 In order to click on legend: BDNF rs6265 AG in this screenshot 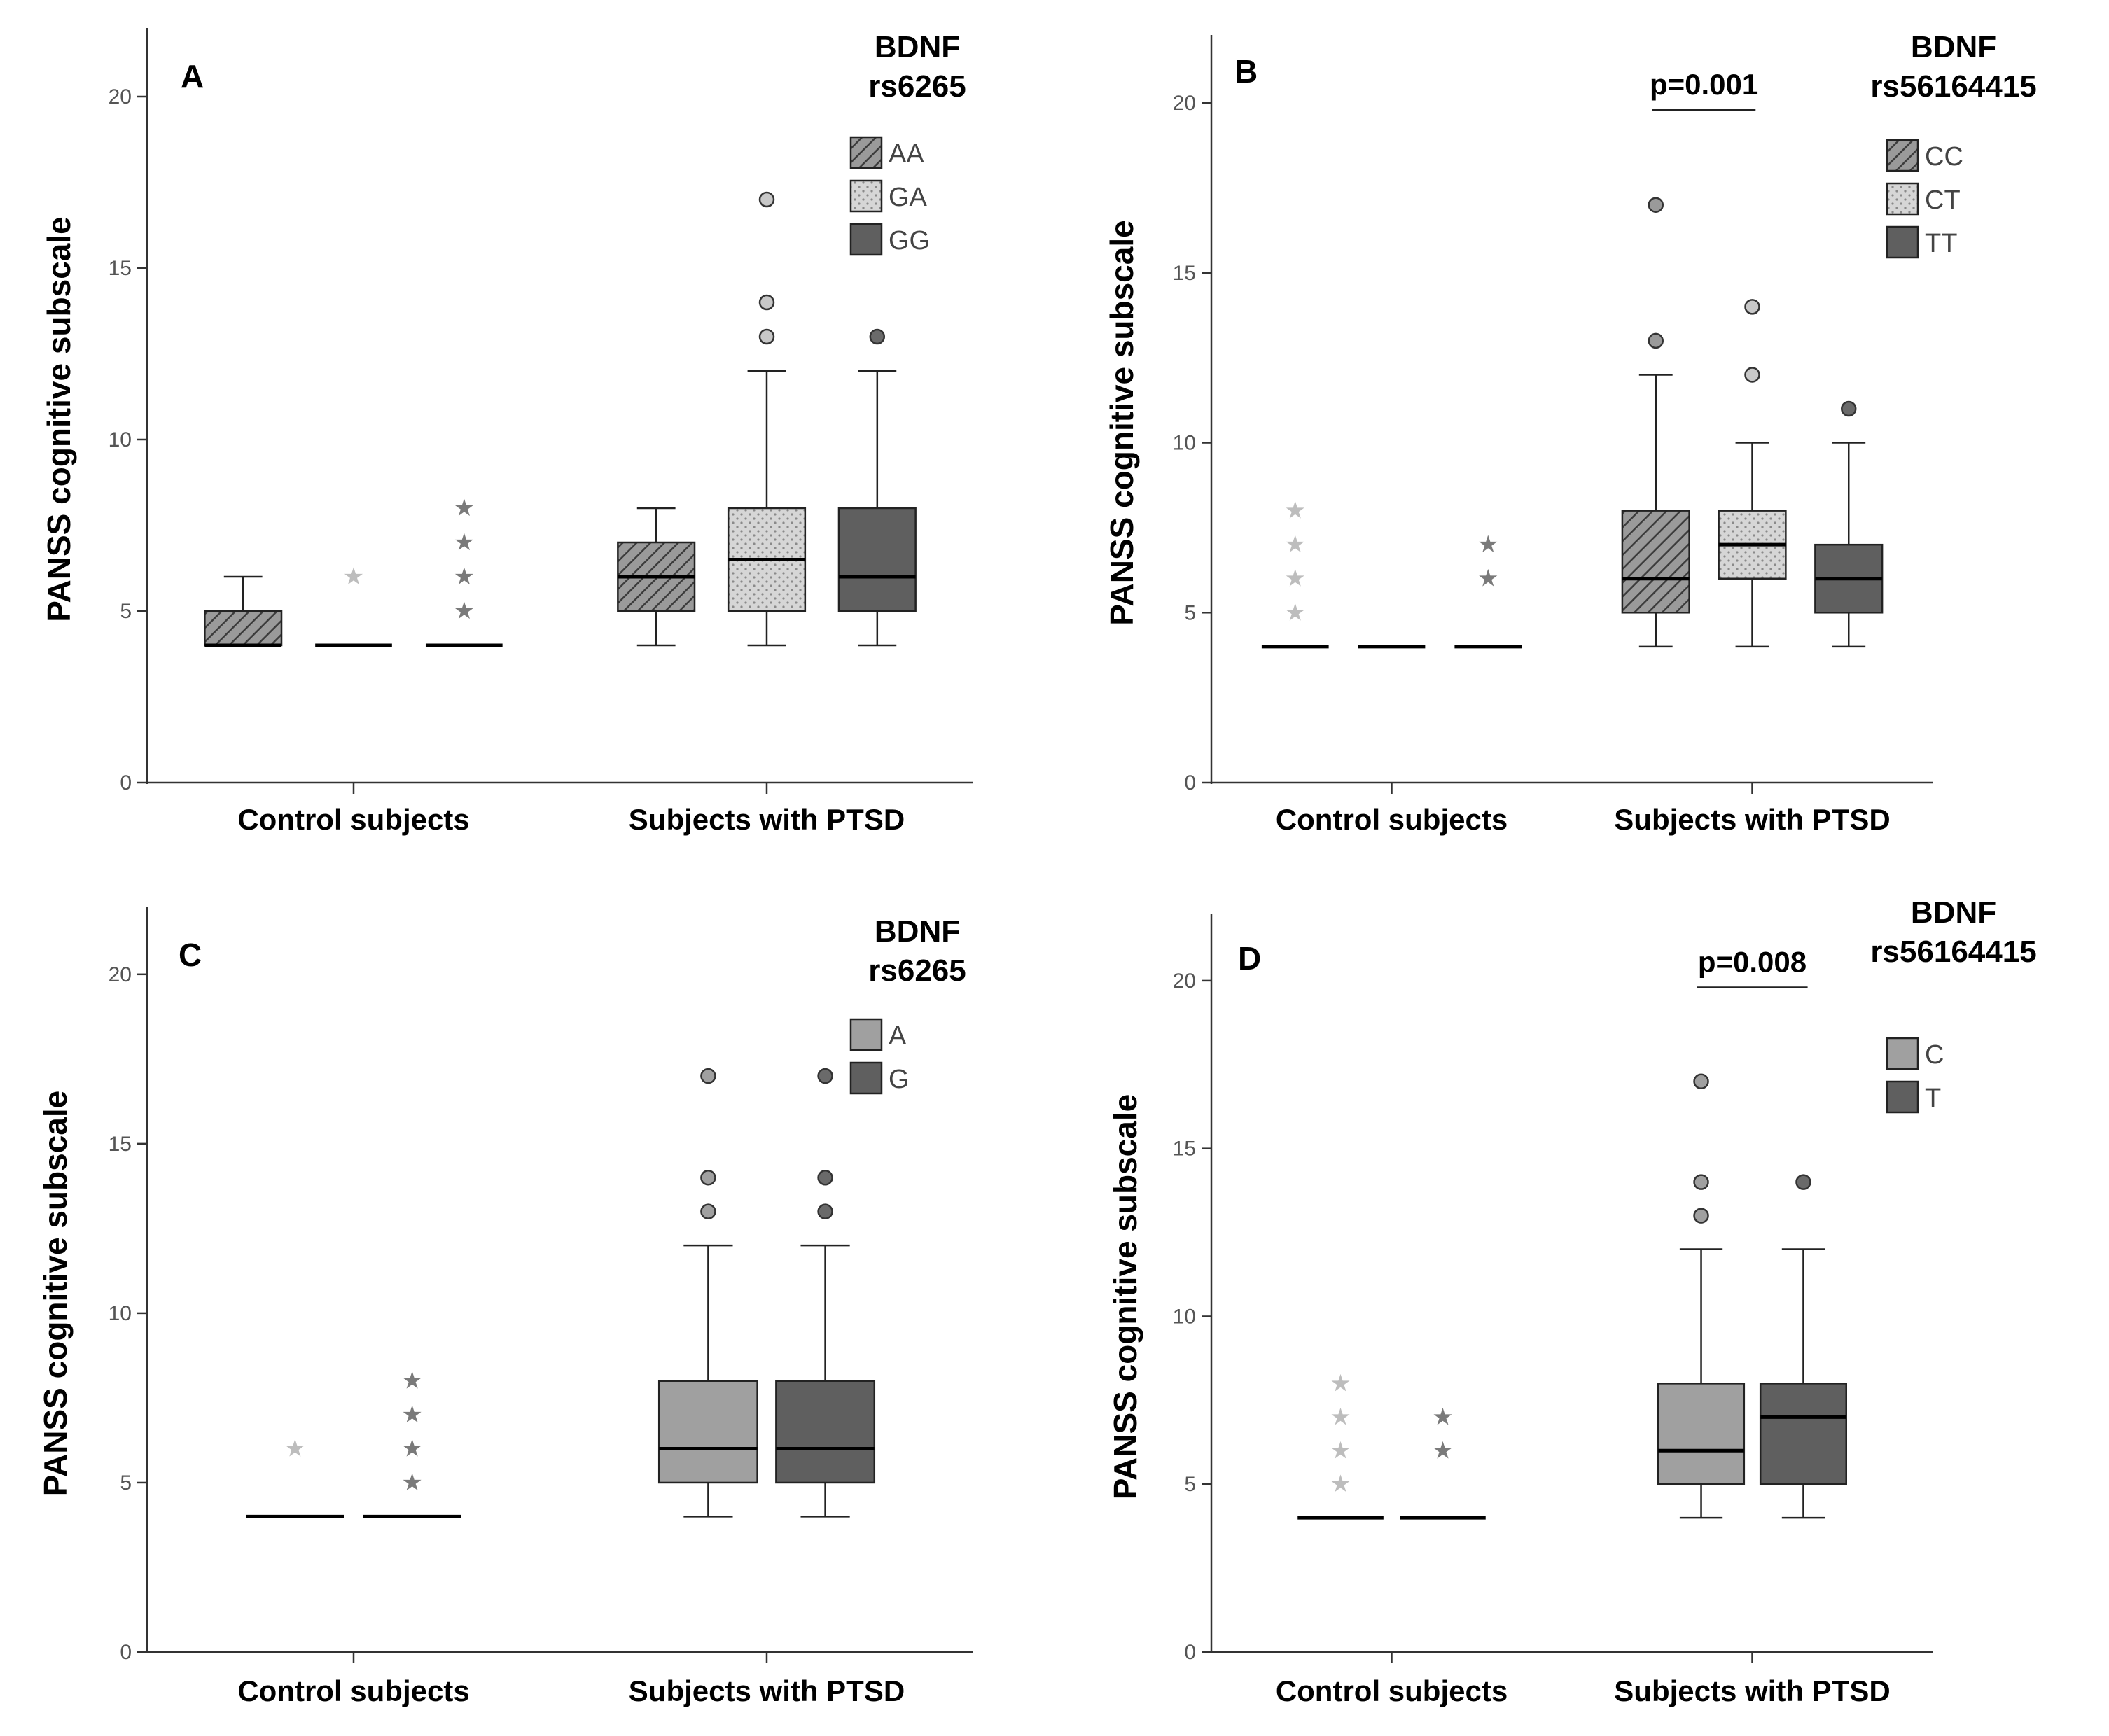, I will do `click(908, 1004)`.